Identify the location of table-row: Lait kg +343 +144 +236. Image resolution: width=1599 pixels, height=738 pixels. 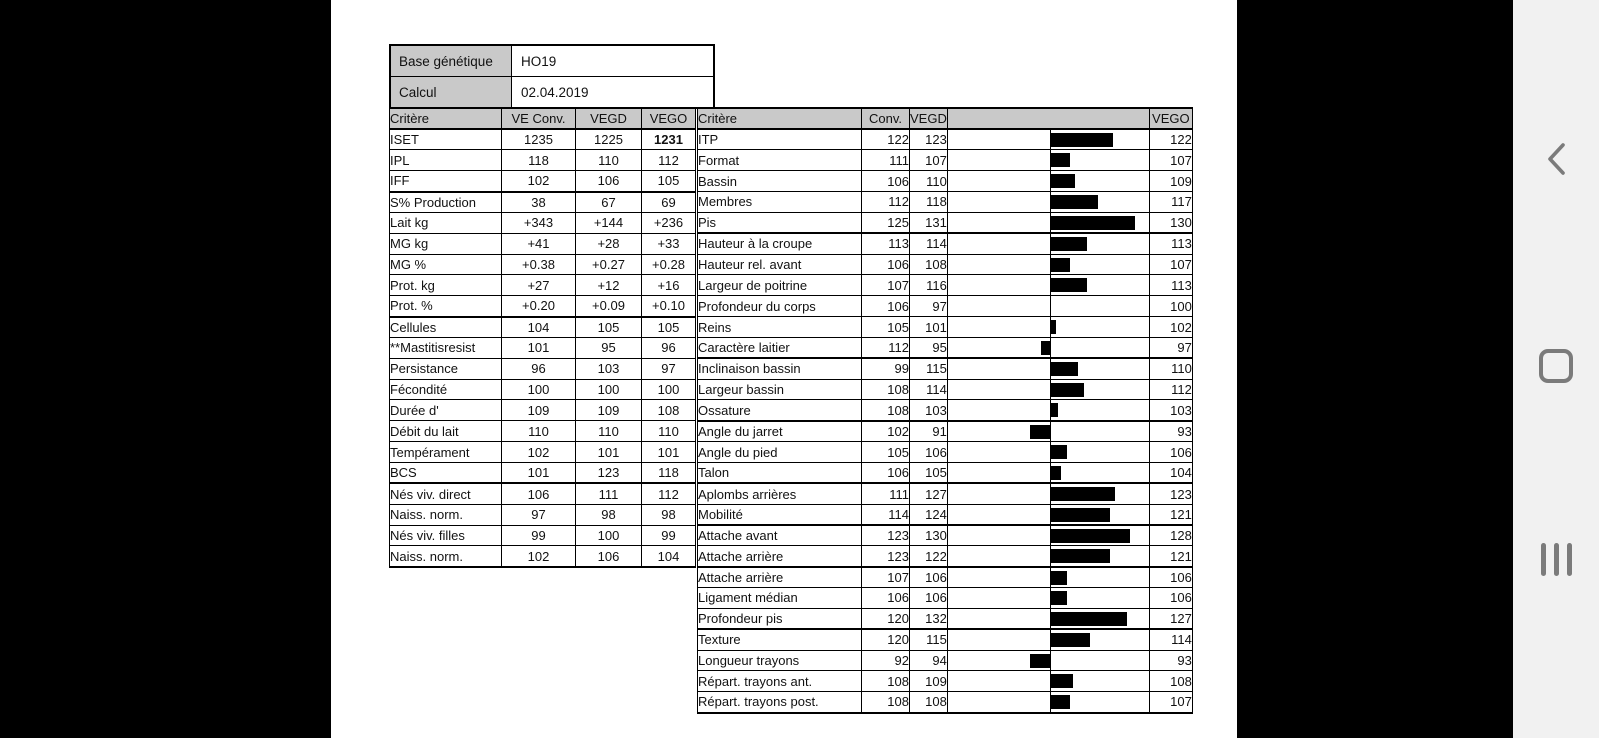
(542, 222).